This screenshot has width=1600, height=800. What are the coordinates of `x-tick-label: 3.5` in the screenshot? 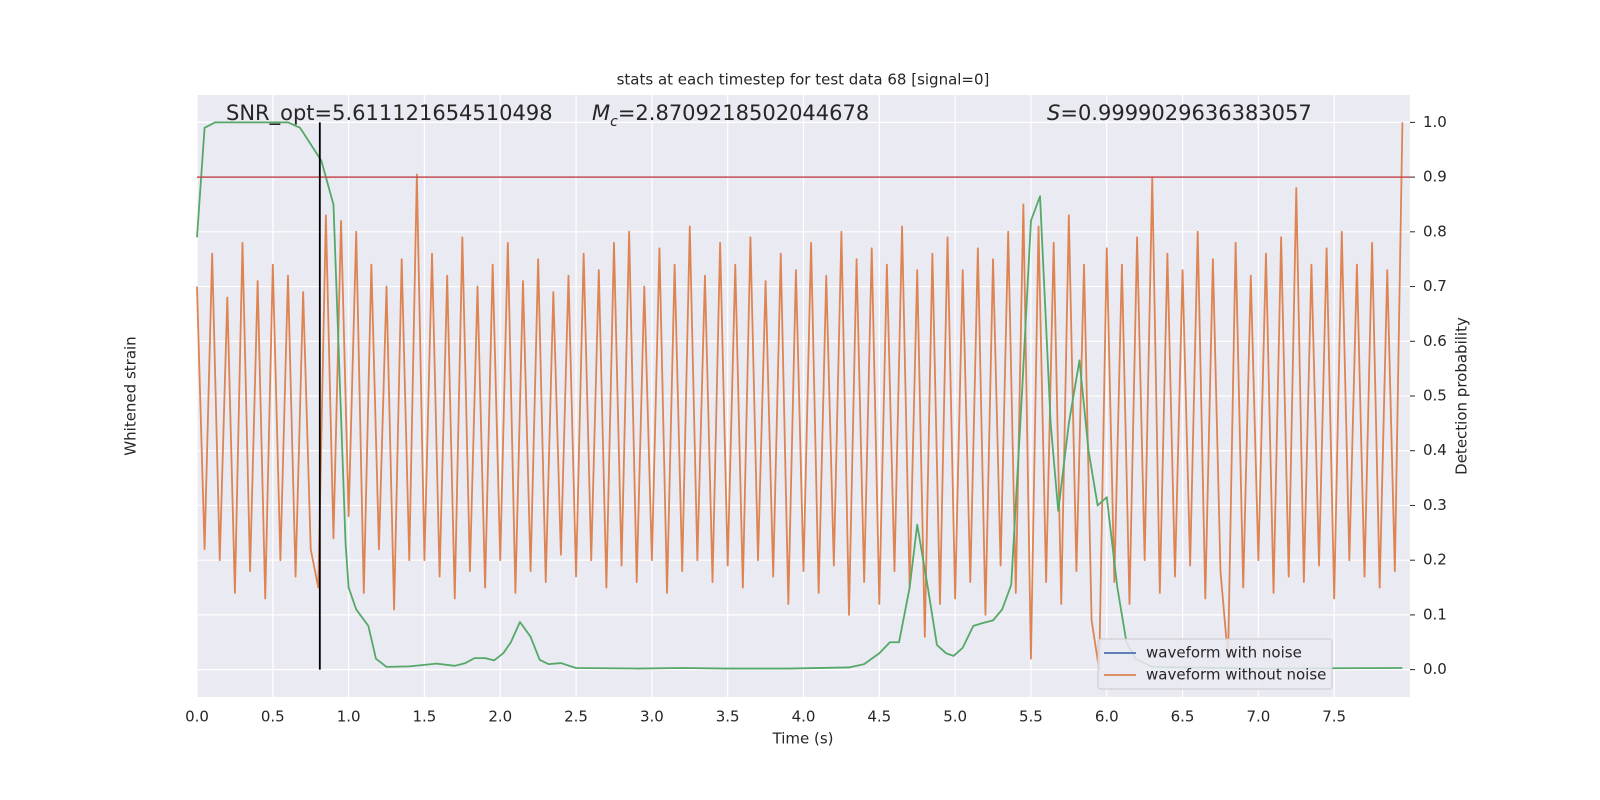 It's located at (728, 717).